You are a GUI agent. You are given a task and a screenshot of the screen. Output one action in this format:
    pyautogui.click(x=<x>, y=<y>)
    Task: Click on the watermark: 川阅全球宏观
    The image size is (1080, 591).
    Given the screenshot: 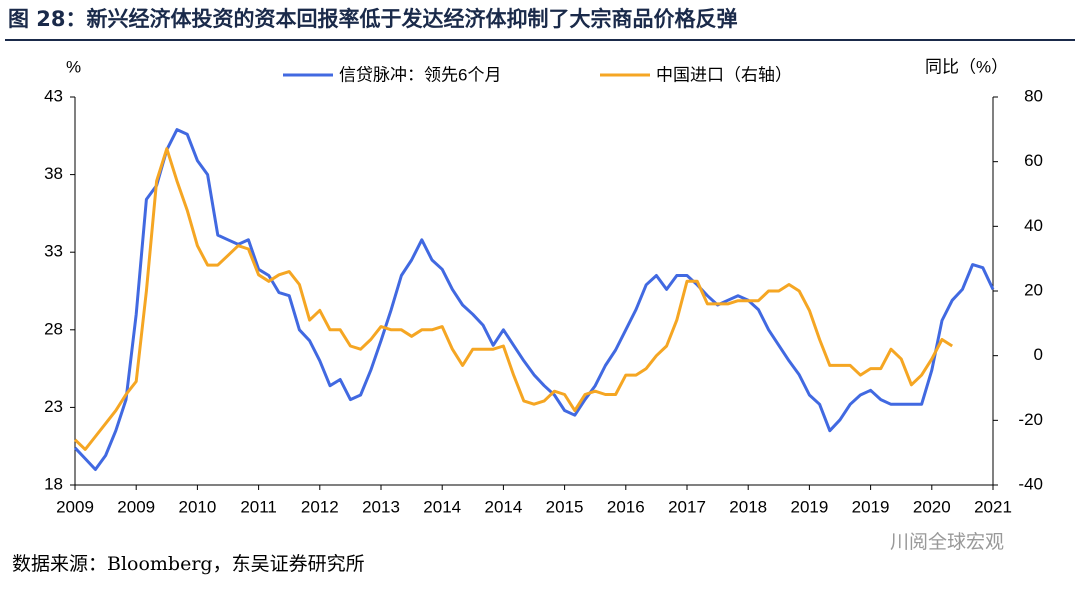 What is the action you would take?
    pyautogui.click(x=947, y=542)
    